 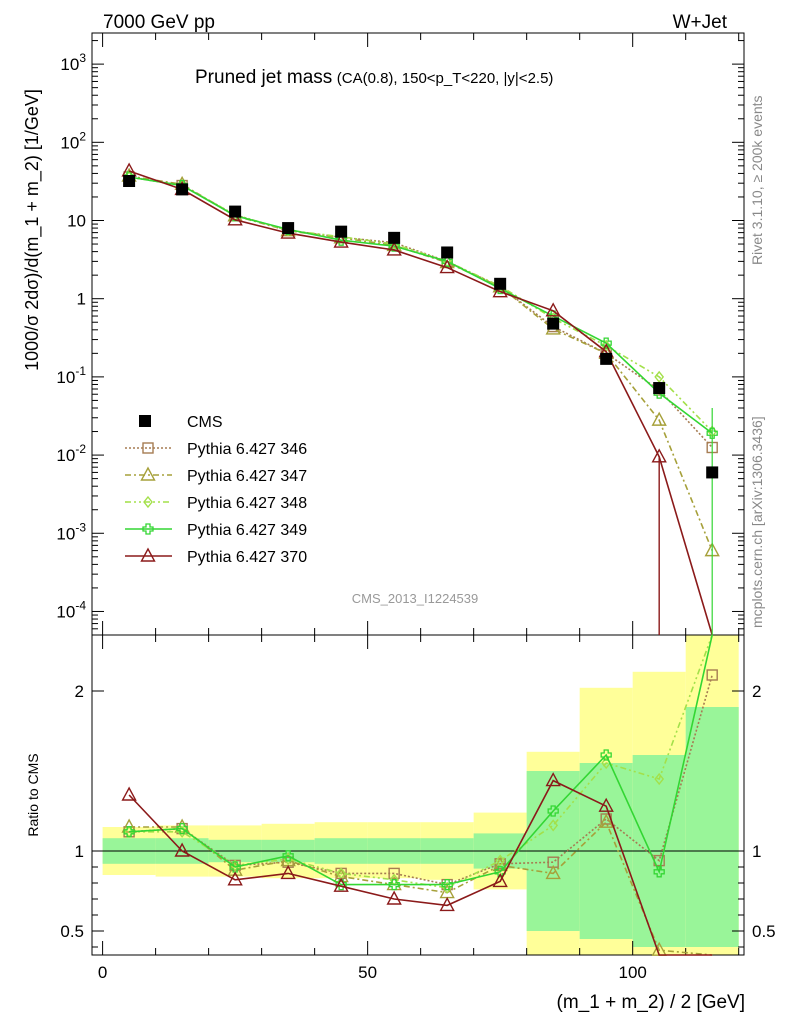 I want to click on y-tick-label: 10⁻⁴, so click(x=71, y=609).